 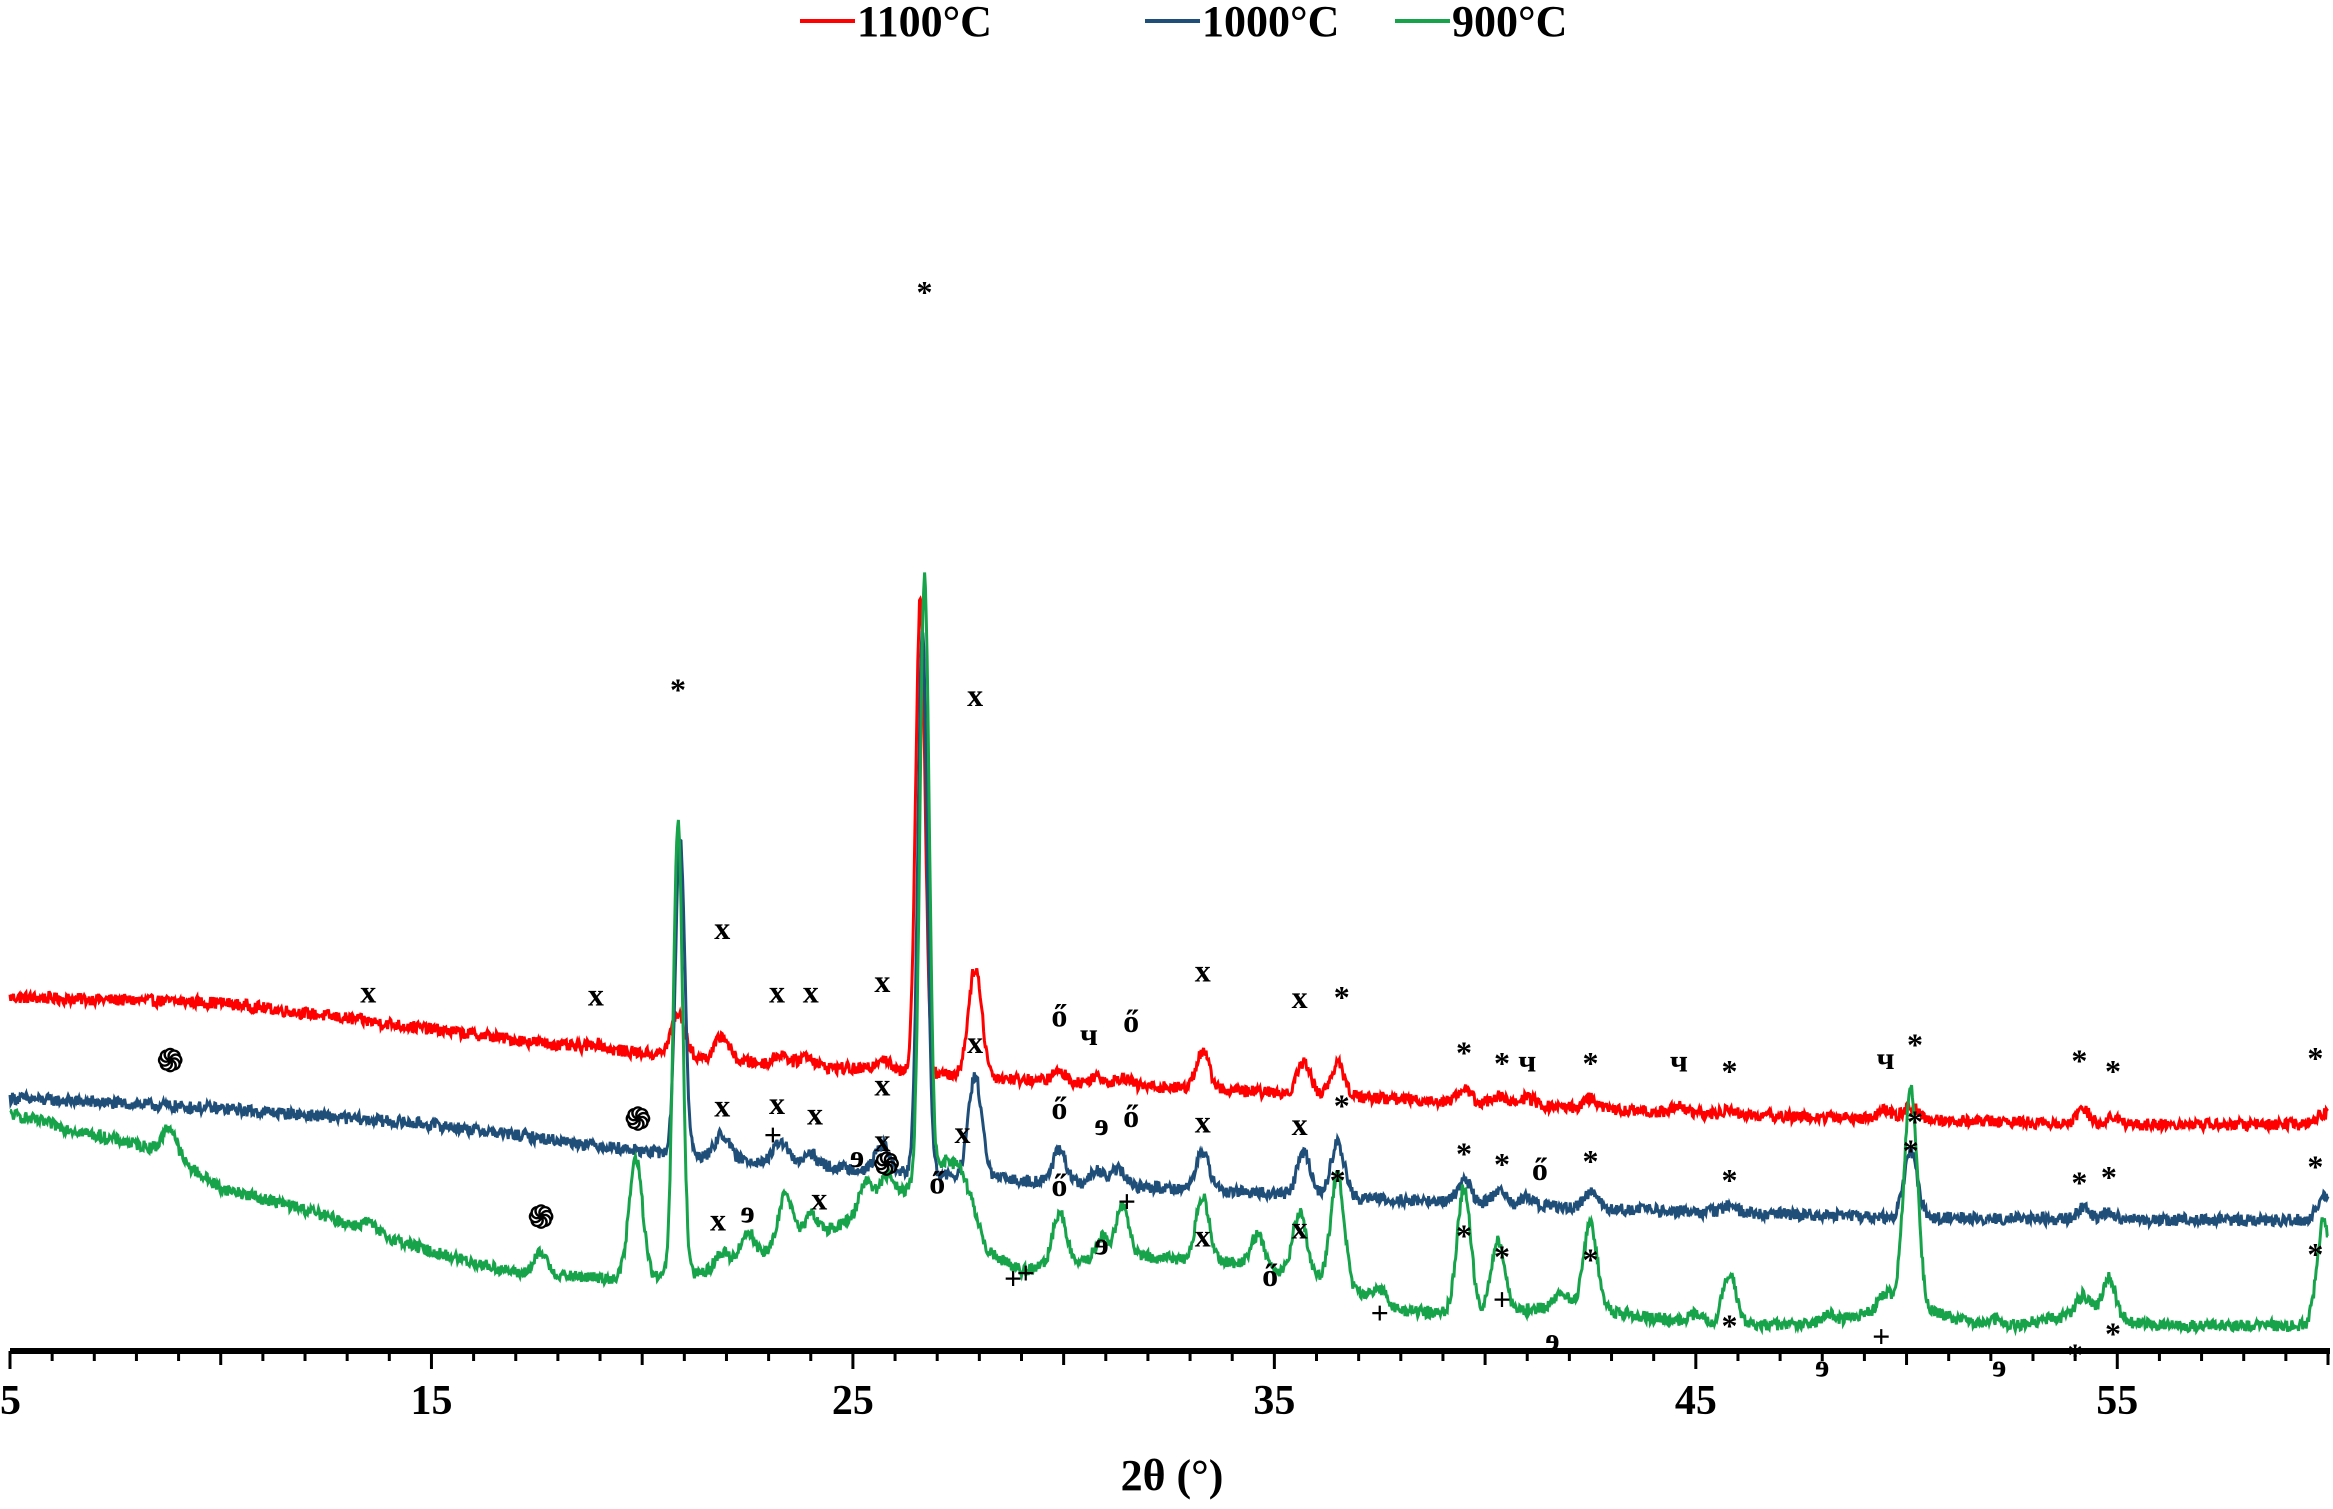 I want to click on x-axis: 5 15 25 35 45 55, so click(x=1165, y=1386).